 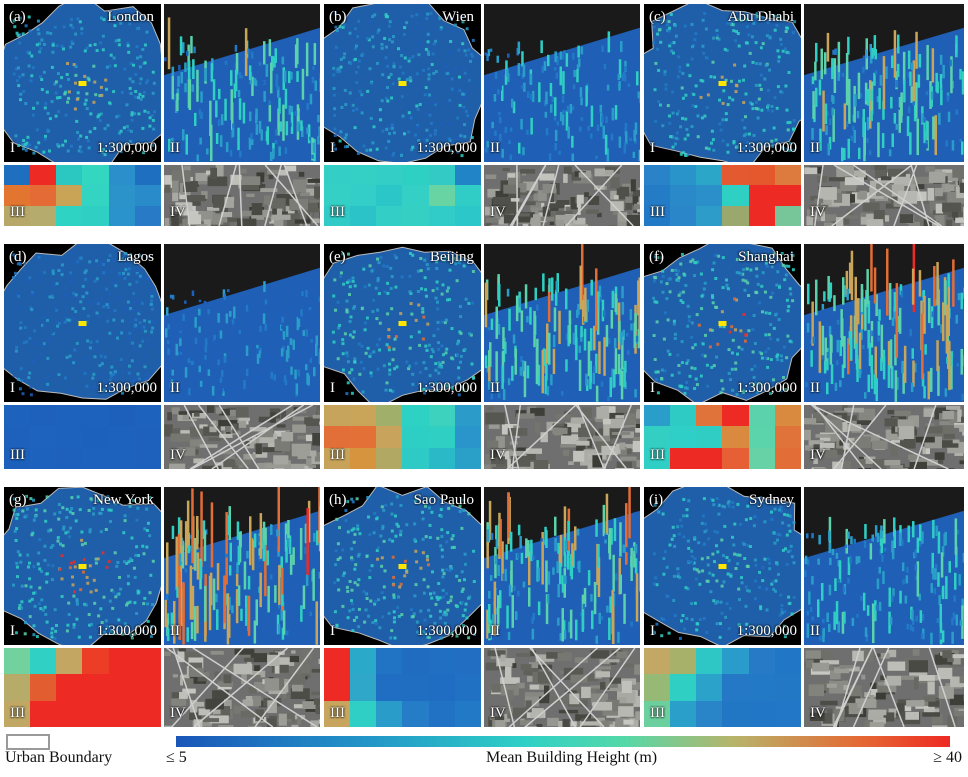 What do you see at coordinates (402, 566) in the screenshot?
I see `map-2d-sao-paulo: (h) Sao Paulo I 1:300,000` at bounding box center [402, 566].